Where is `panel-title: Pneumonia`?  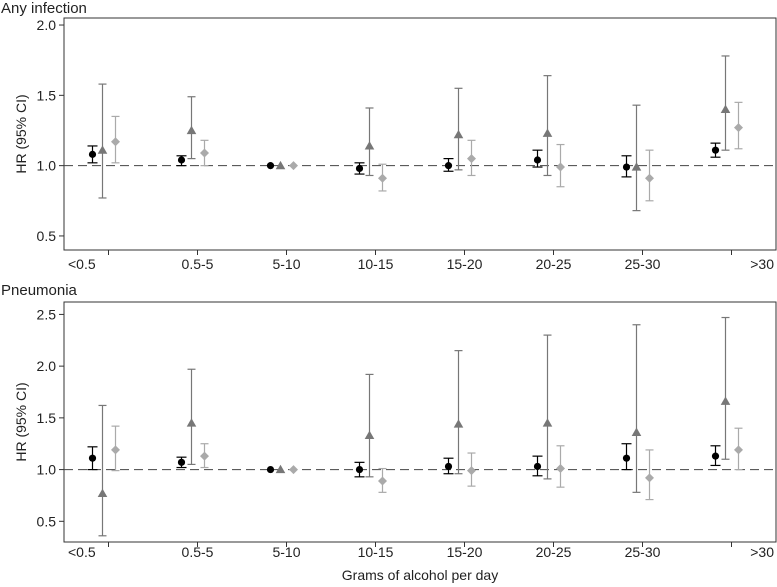
panel-title: Pneumonia is located at coordinates (39, 290).